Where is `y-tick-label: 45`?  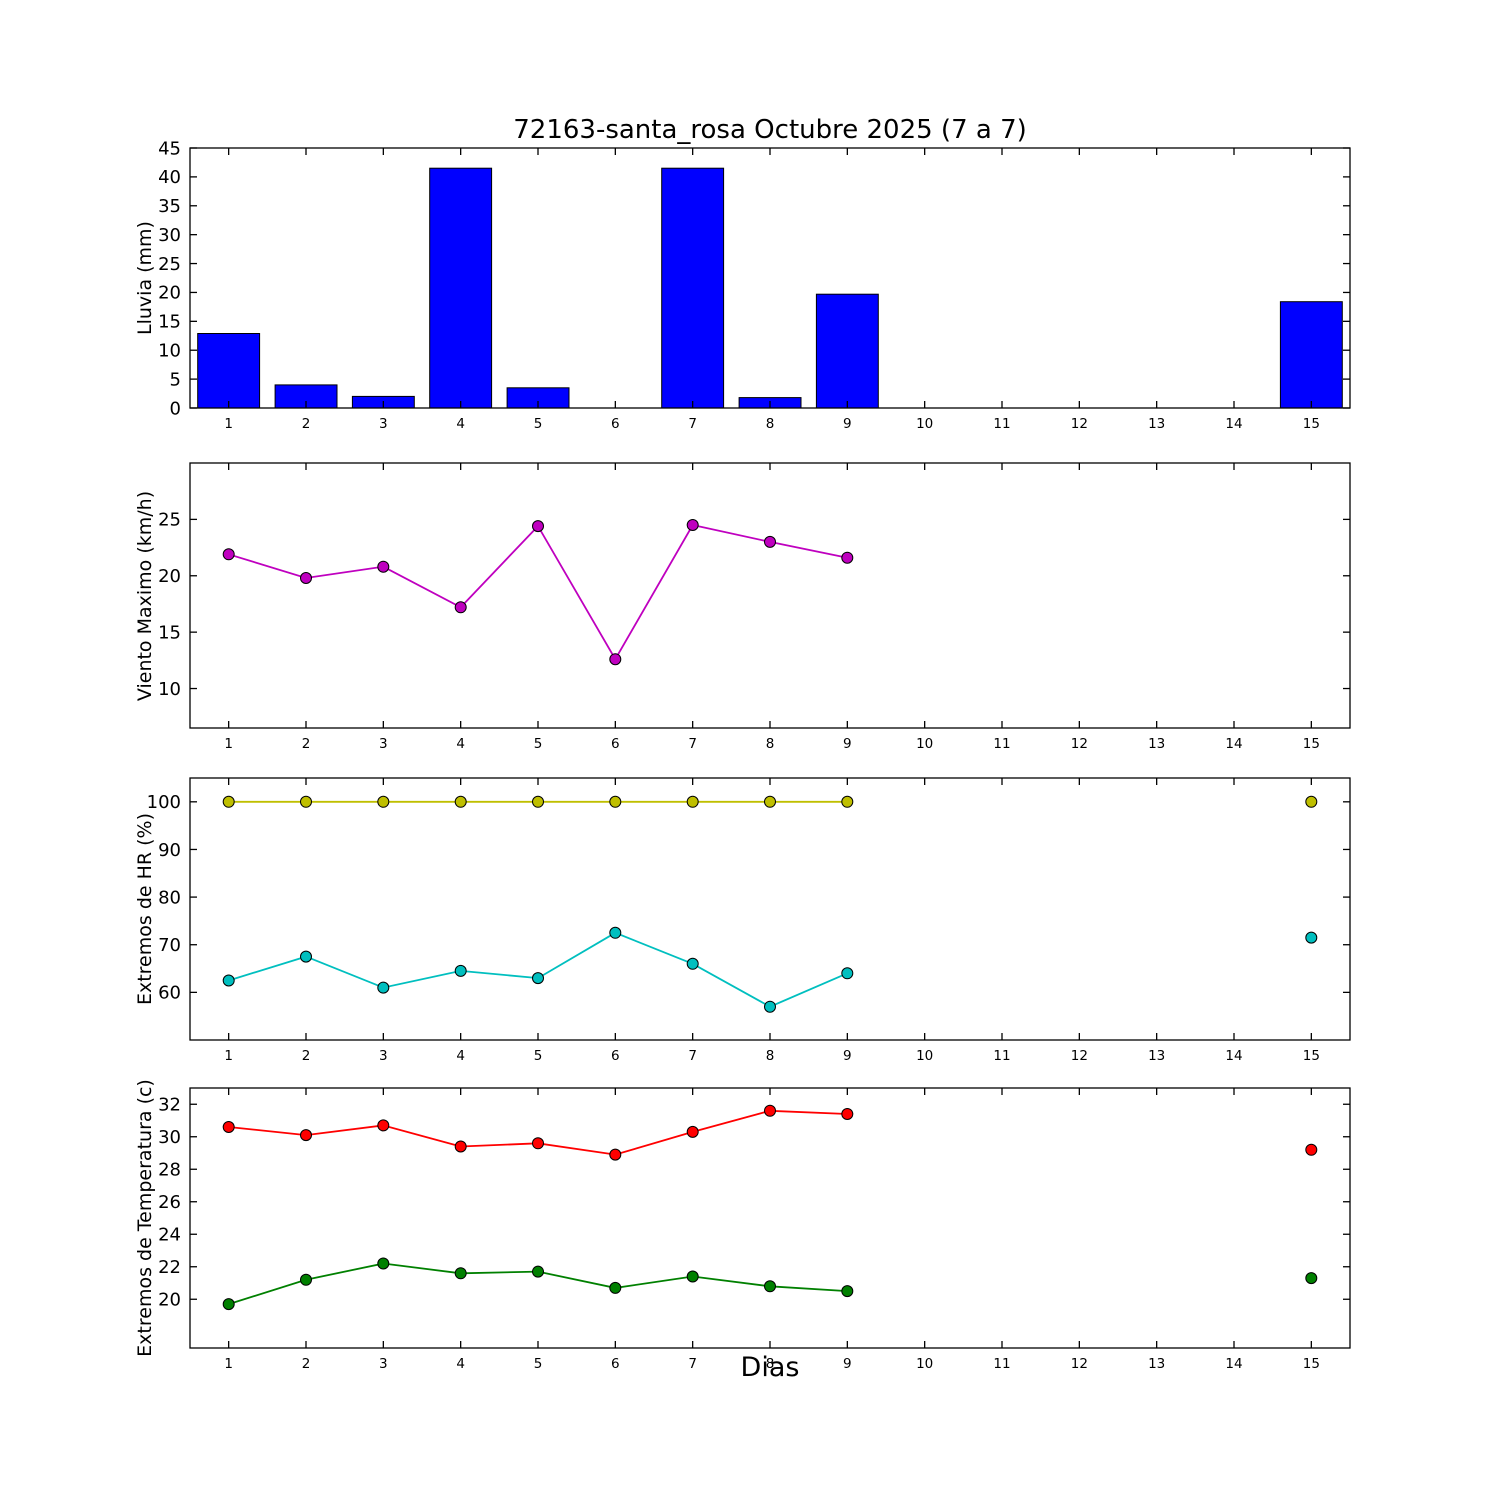
y-tick-label: 45 is located at coordinates (169, 148).